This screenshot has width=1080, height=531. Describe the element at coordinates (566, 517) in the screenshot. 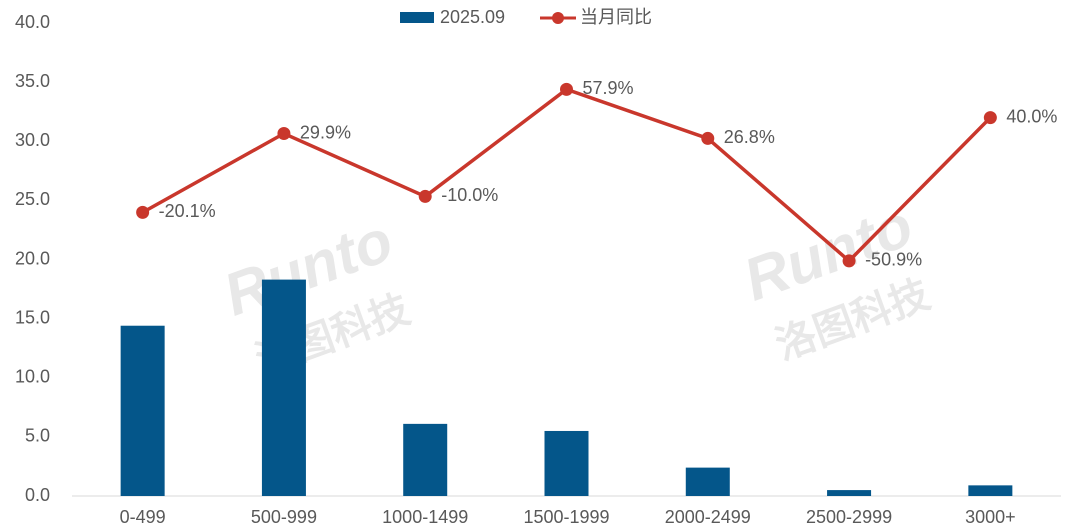

I see `x-tick-label: 1500-1999` at that location.